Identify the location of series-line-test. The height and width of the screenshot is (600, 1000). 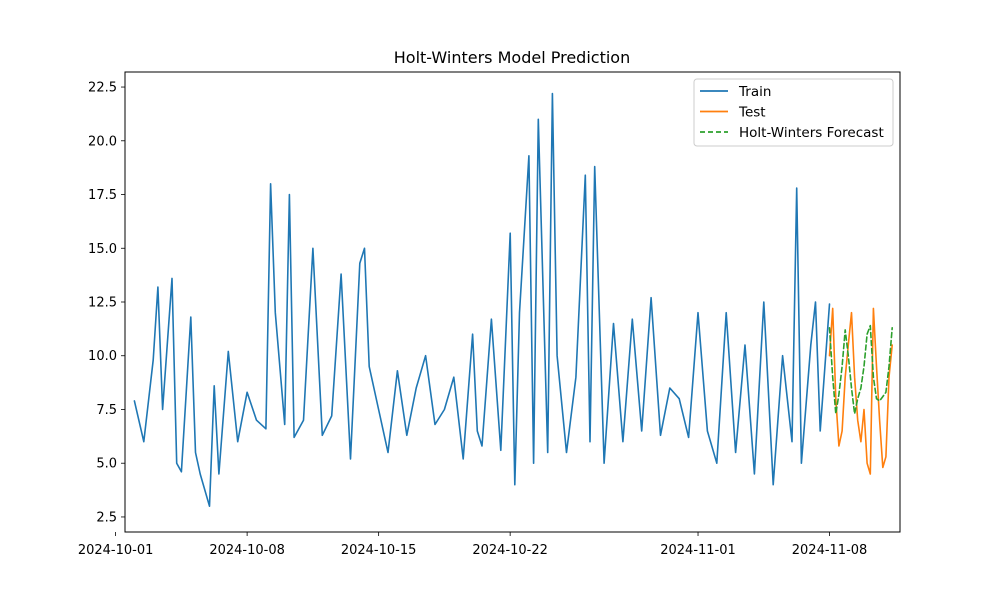
(861, 391).